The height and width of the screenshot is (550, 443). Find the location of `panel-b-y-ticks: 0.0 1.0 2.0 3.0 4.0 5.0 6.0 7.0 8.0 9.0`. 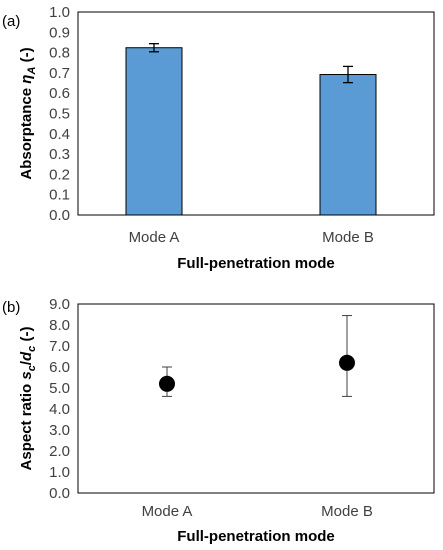

panel-b-y-ticks: 0.0 1.0 2.0 3.0 4.0 5.0 6.0 7.0 8.0 9.0 is located at coordinates (59, 399).